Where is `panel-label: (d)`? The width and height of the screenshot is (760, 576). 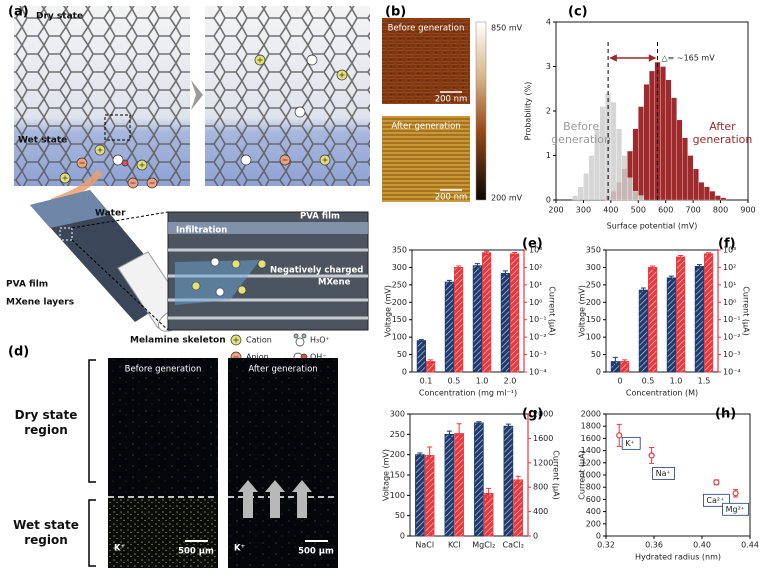 panel-label: (d) is located at coordinates (18, 352).